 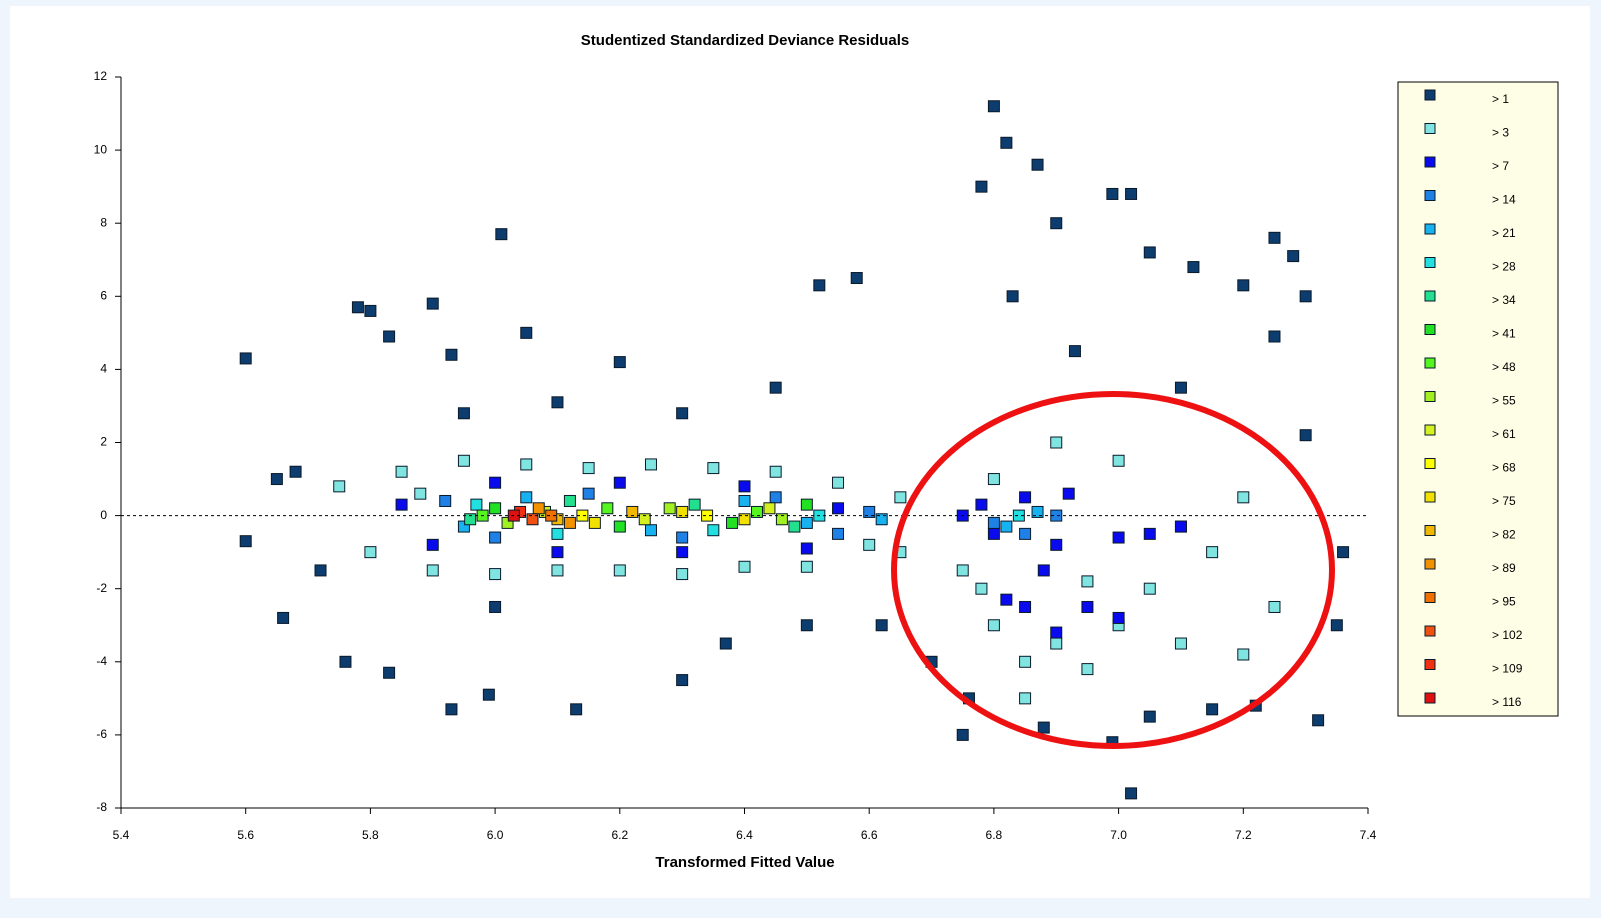 I want to click on y-tick-label: -4, so click(x=101, y=661).